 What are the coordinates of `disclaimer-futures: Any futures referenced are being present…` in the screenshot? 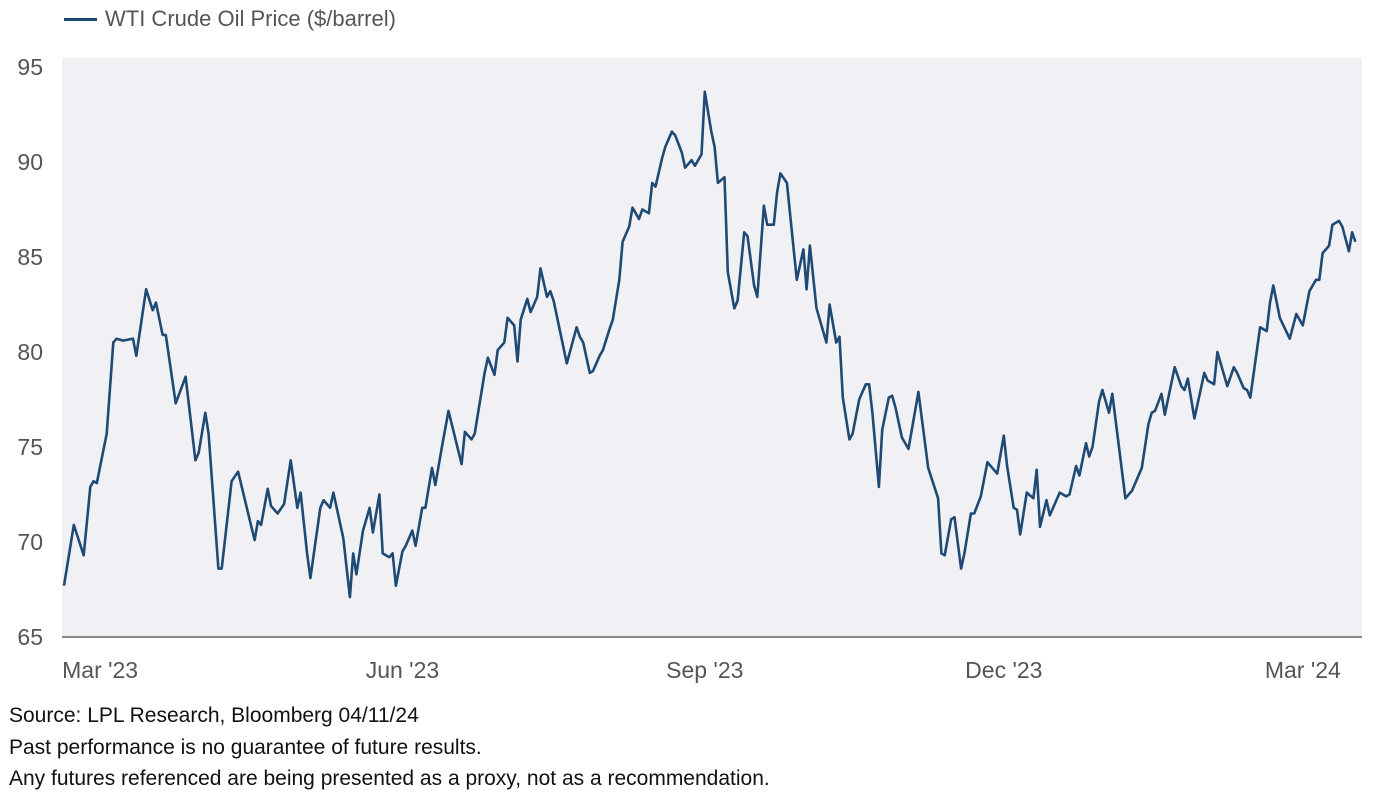 It's located at (389, 778).